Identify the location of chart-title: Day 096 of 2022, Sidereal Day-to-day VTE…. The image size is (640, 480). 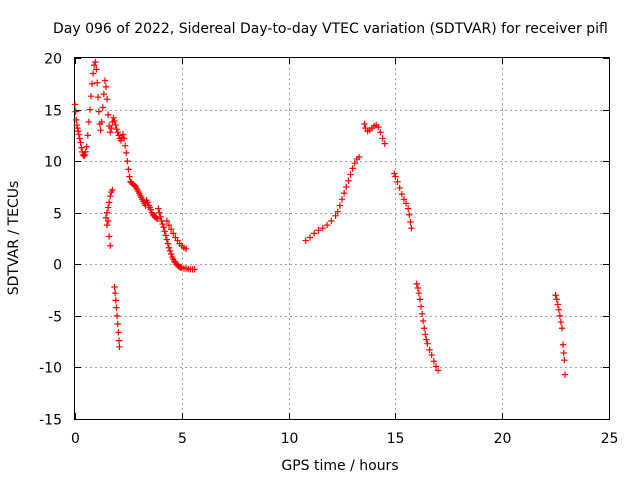
(330, 29).